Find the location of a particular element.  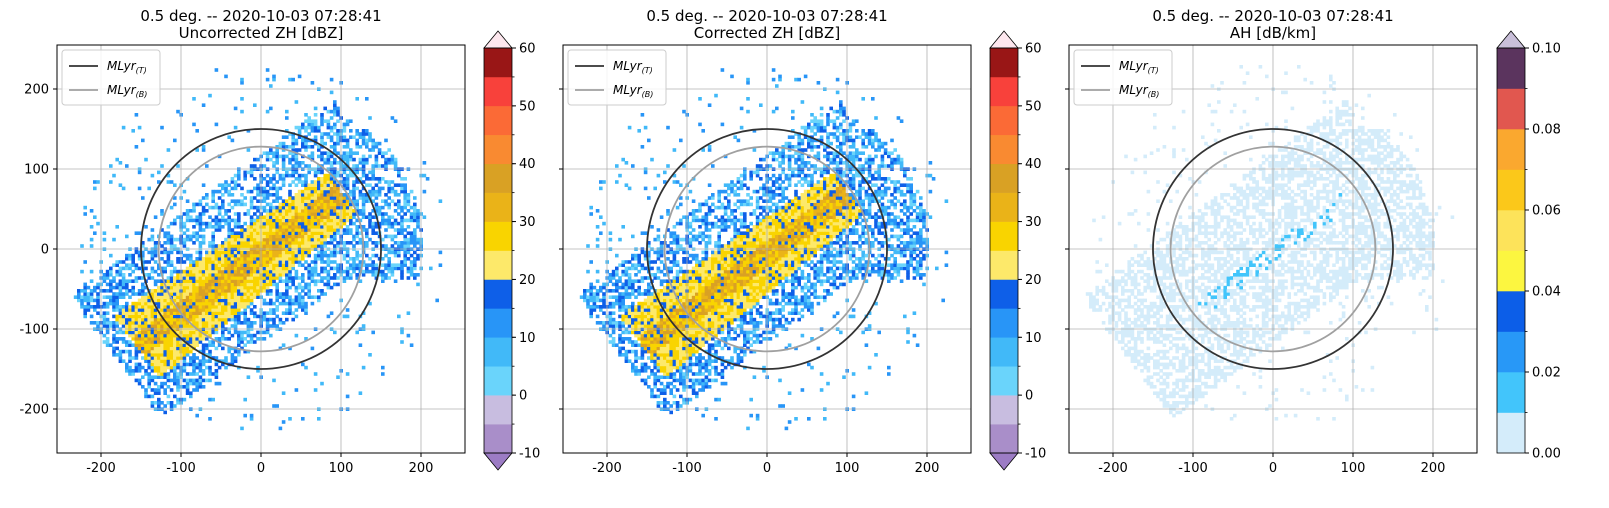

chart-title-line2: Uncorrected ZH [dBZ] is located at coordinates (261, 33).